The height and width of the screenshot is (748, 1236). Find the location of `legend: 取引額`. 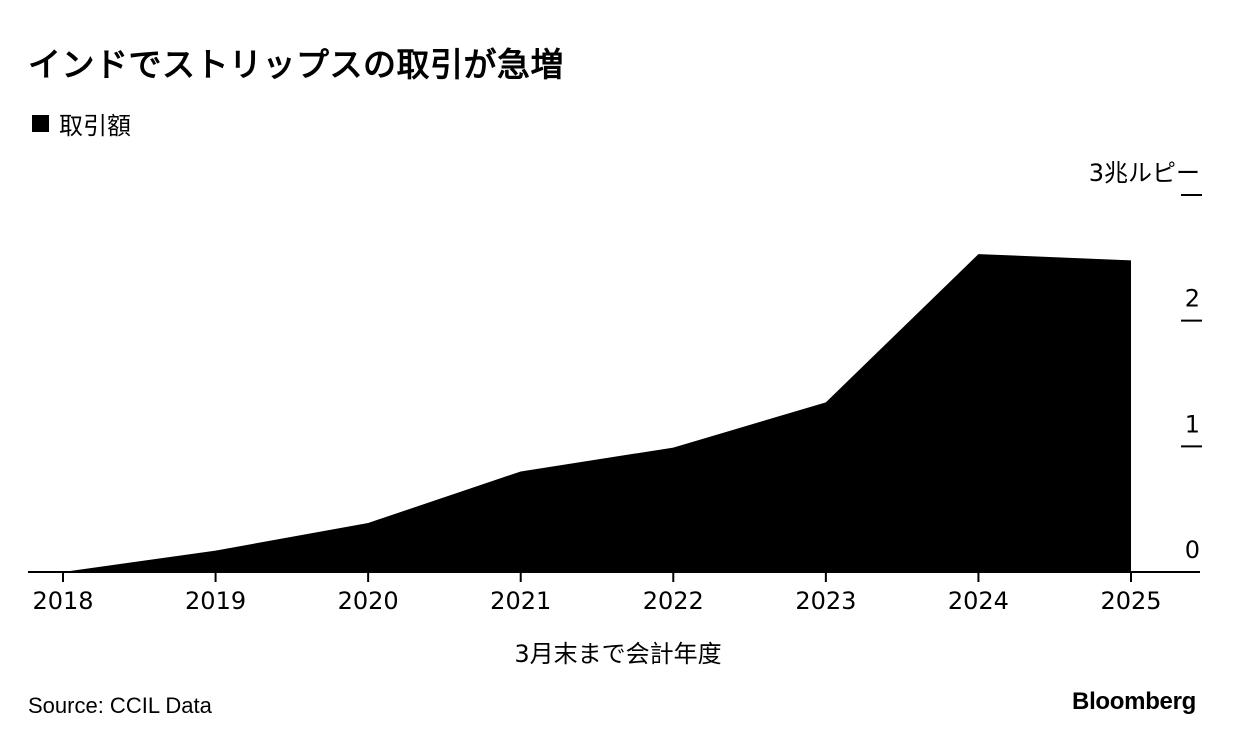

legend: 取引額 is located at coordinates (81, 123).